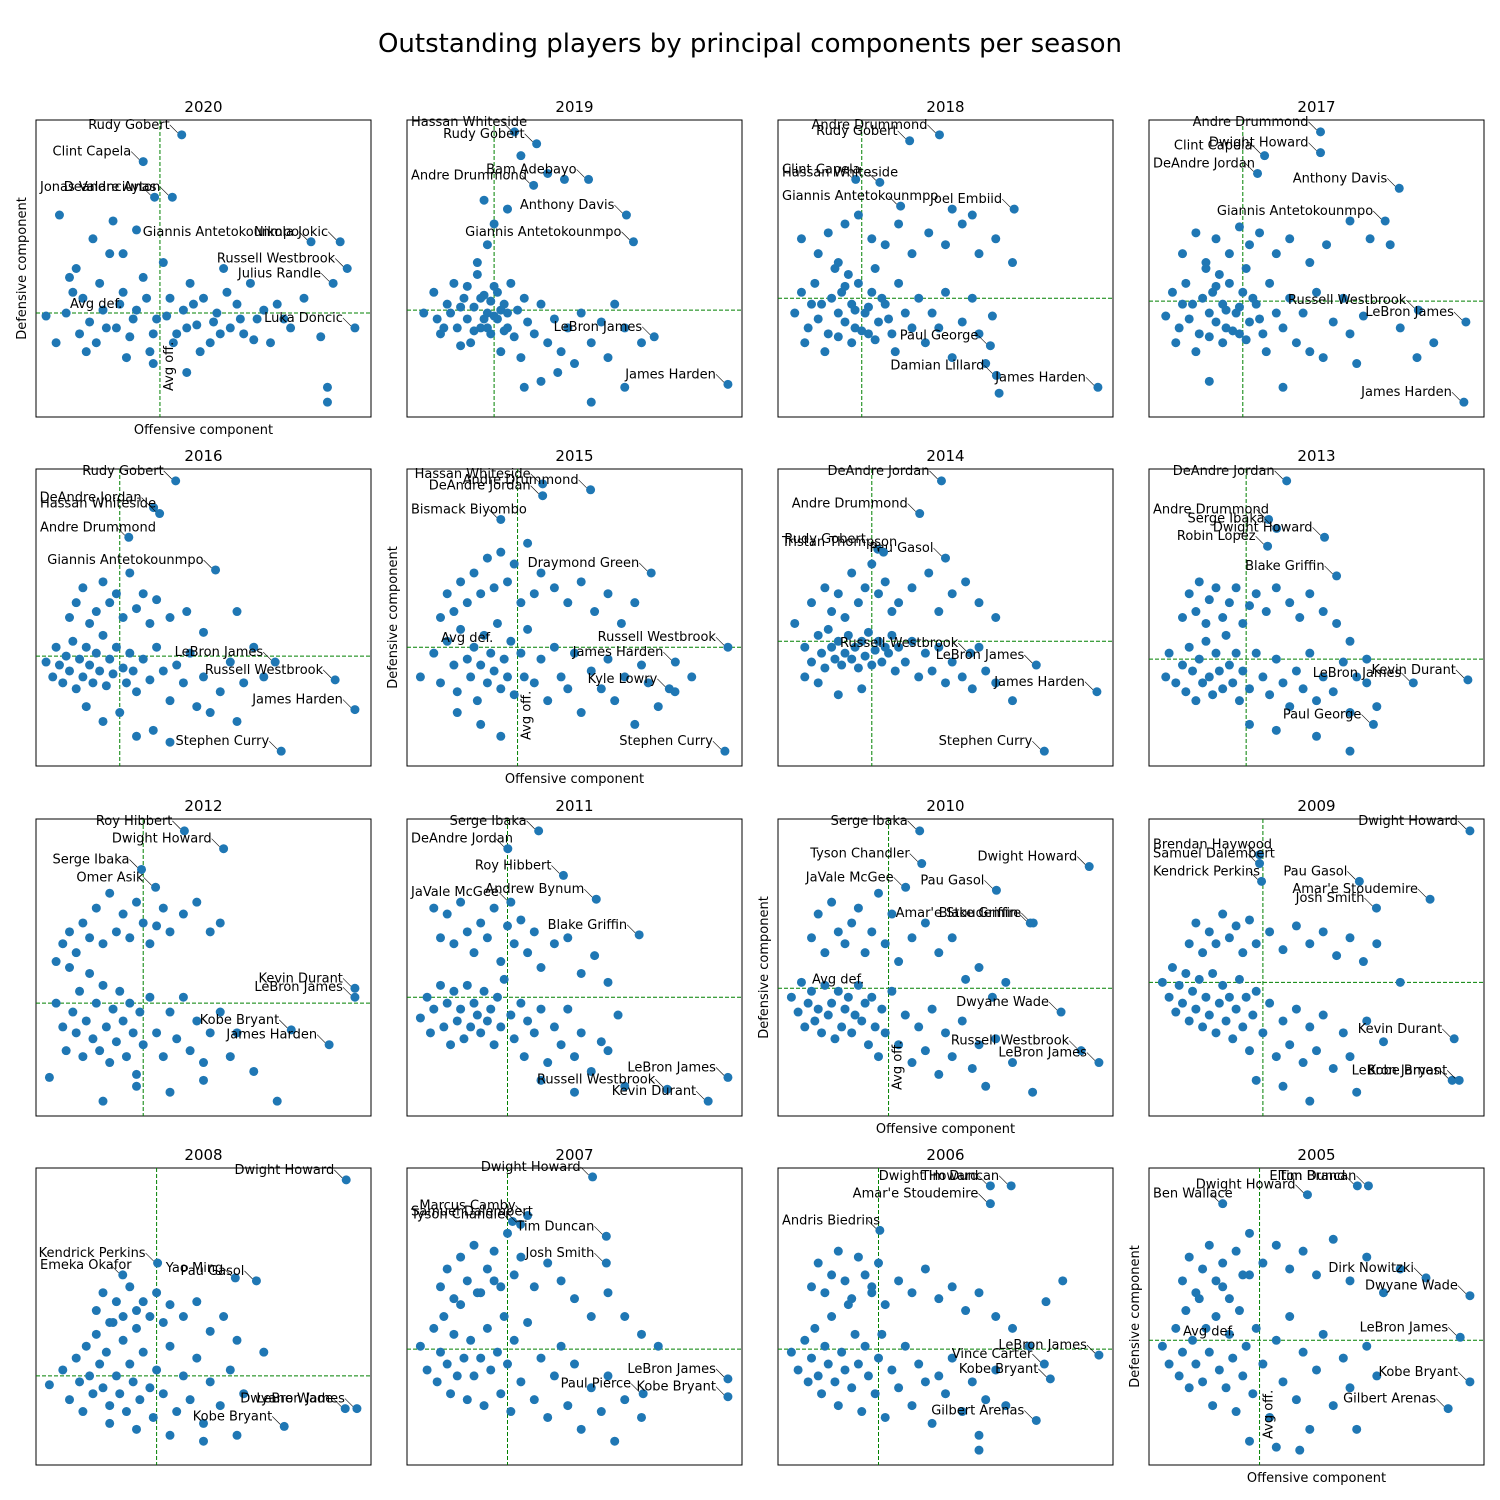  What do you see at coordinates (513, 865) in the screenshot?
I see `point-label: Roy Hibbert` at bounding box center [513, 865].